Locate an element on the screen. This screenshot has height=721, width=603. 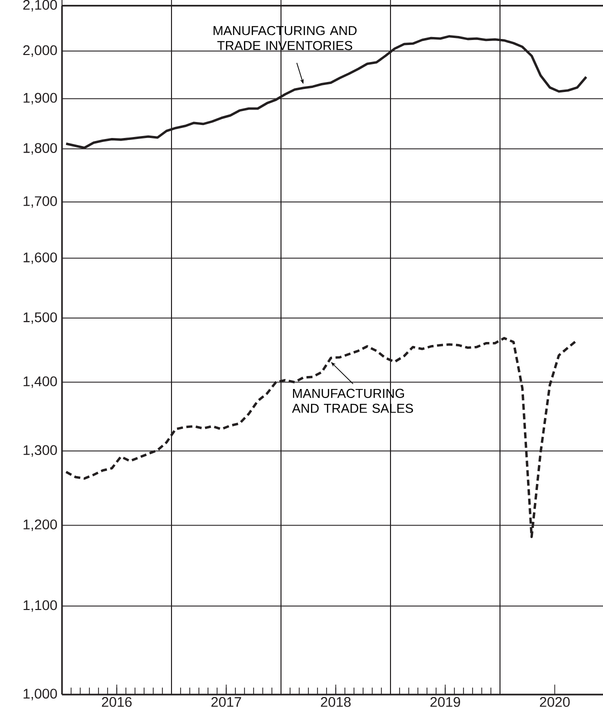
y-tick-label: 1,400 is located at coordinates (40, 382).